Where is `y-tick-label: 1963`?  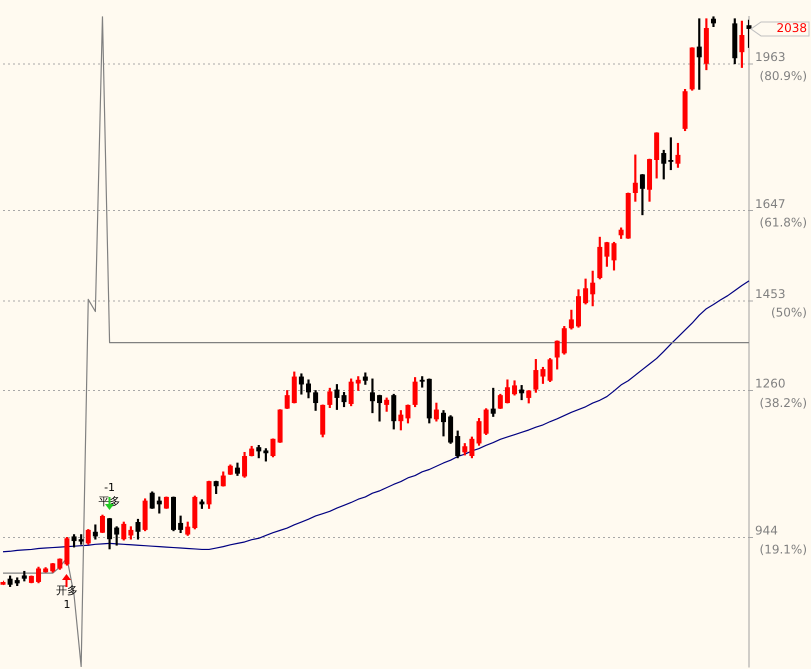
y-tick-label: 1963 is located at coordinates (770, 57).